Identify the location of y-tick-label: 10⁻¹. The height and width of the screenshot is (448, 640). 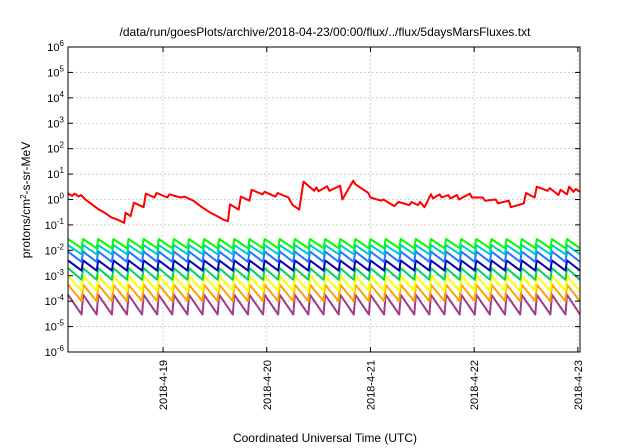
(55, 224).